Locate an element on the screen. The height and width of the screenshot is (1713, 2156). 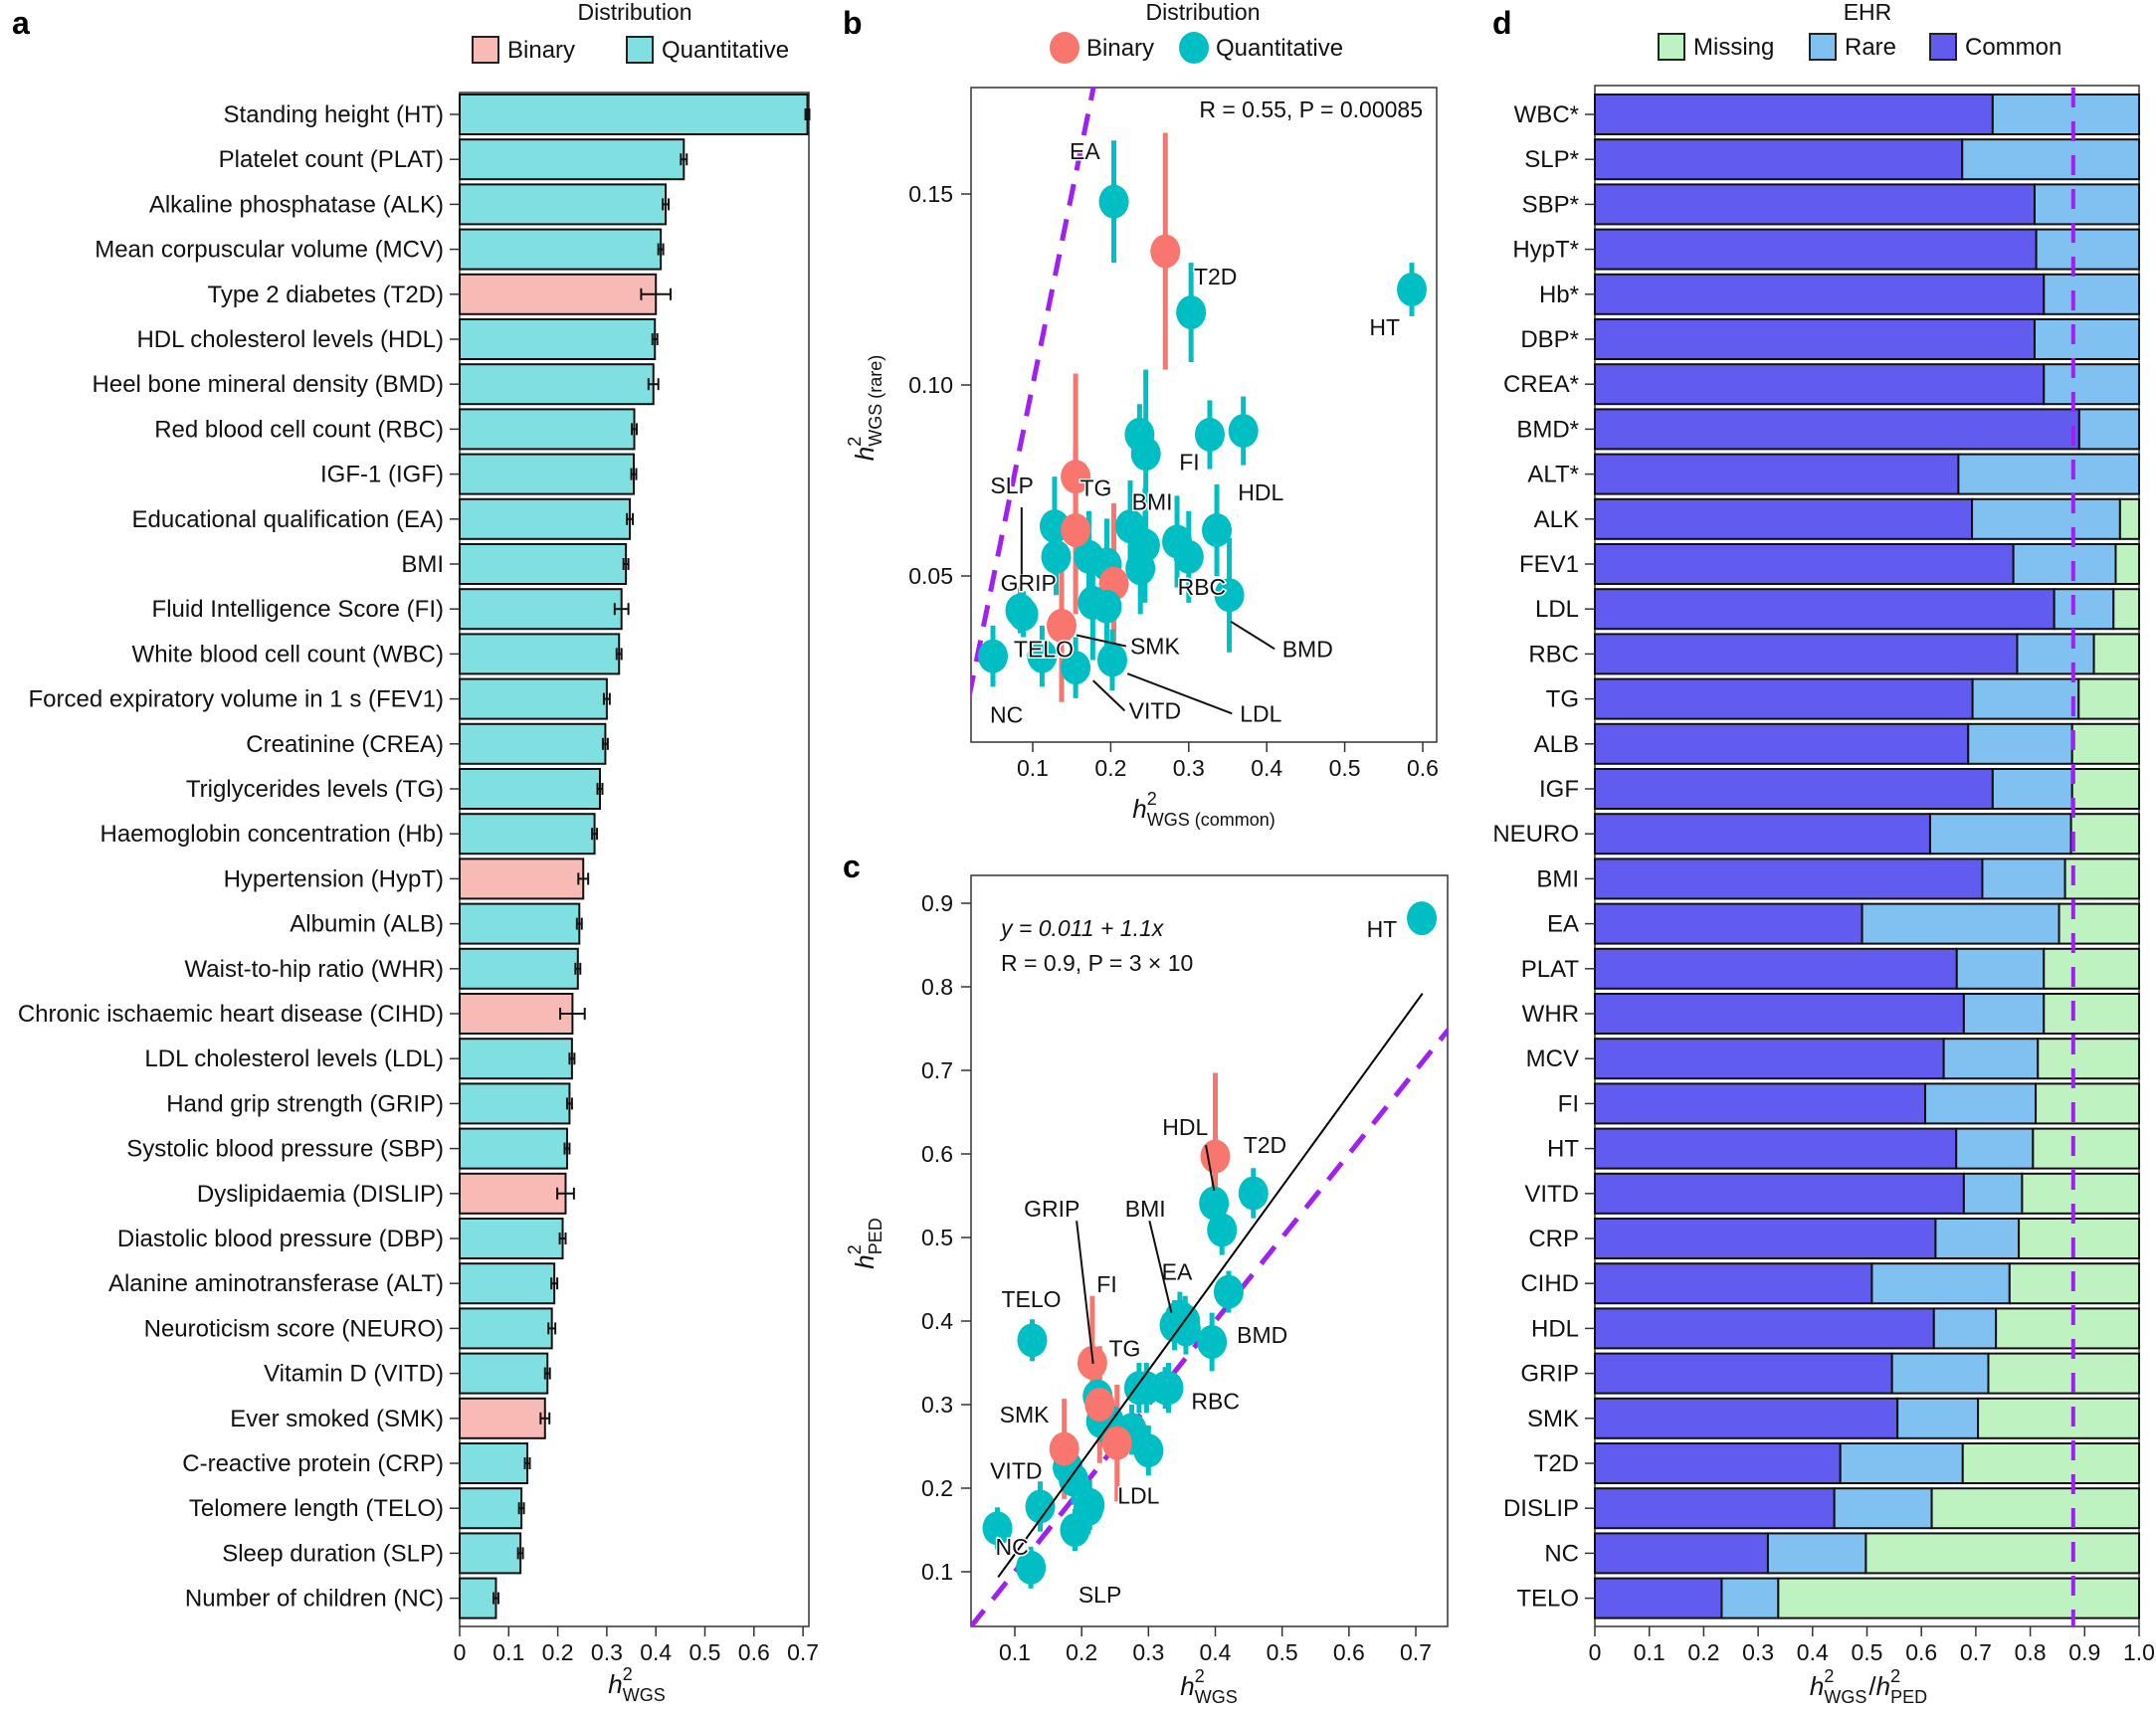
axis-label-sep: / is located at coordinates (1872, 1686).